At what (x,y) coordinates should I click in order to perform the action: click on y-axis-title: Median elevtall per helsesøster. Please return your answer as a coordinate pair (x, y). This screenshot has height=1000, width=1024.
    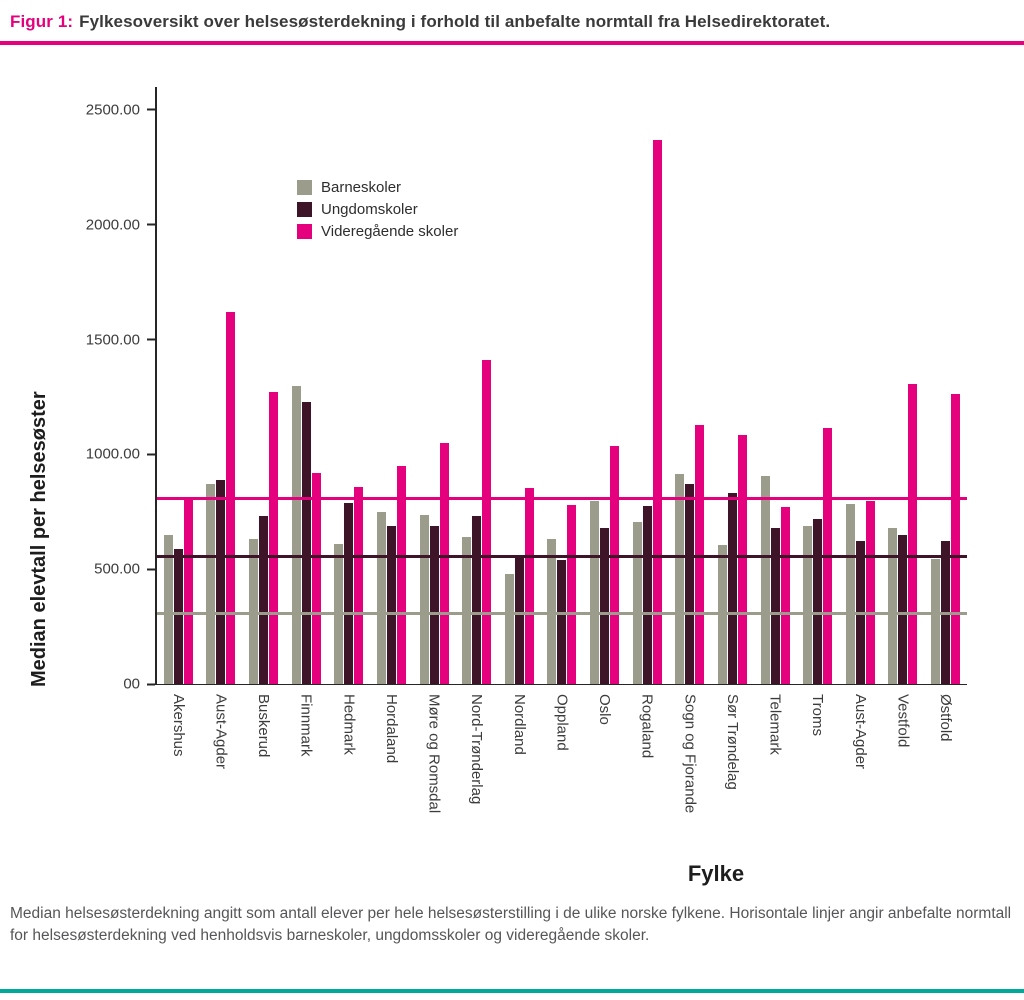
    Looking at the image, I should click on (39, 539).